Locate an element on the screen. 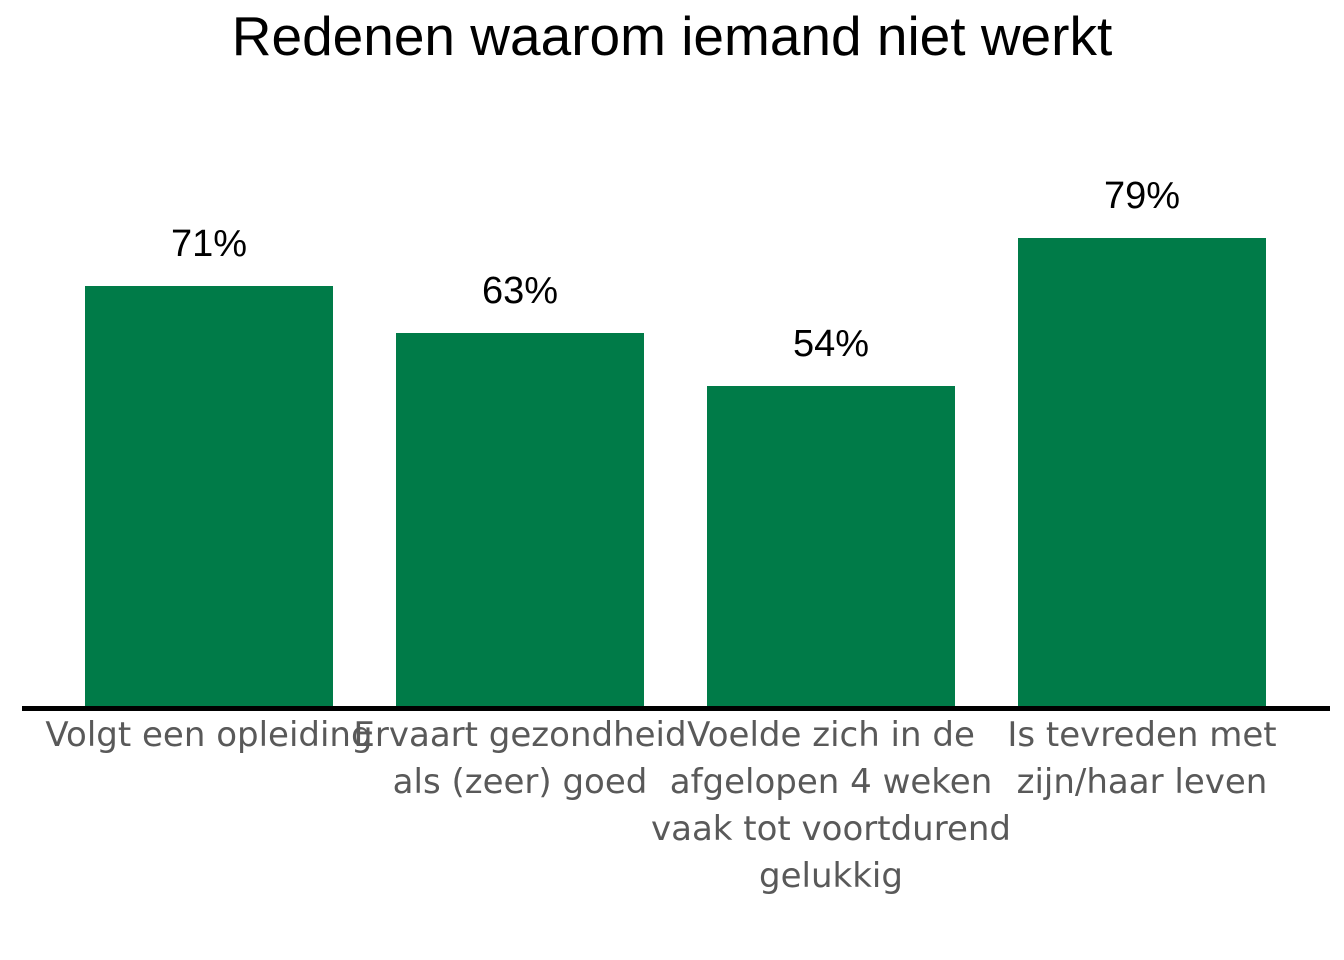  value-label: 71% is located at coordinates (209, 244).